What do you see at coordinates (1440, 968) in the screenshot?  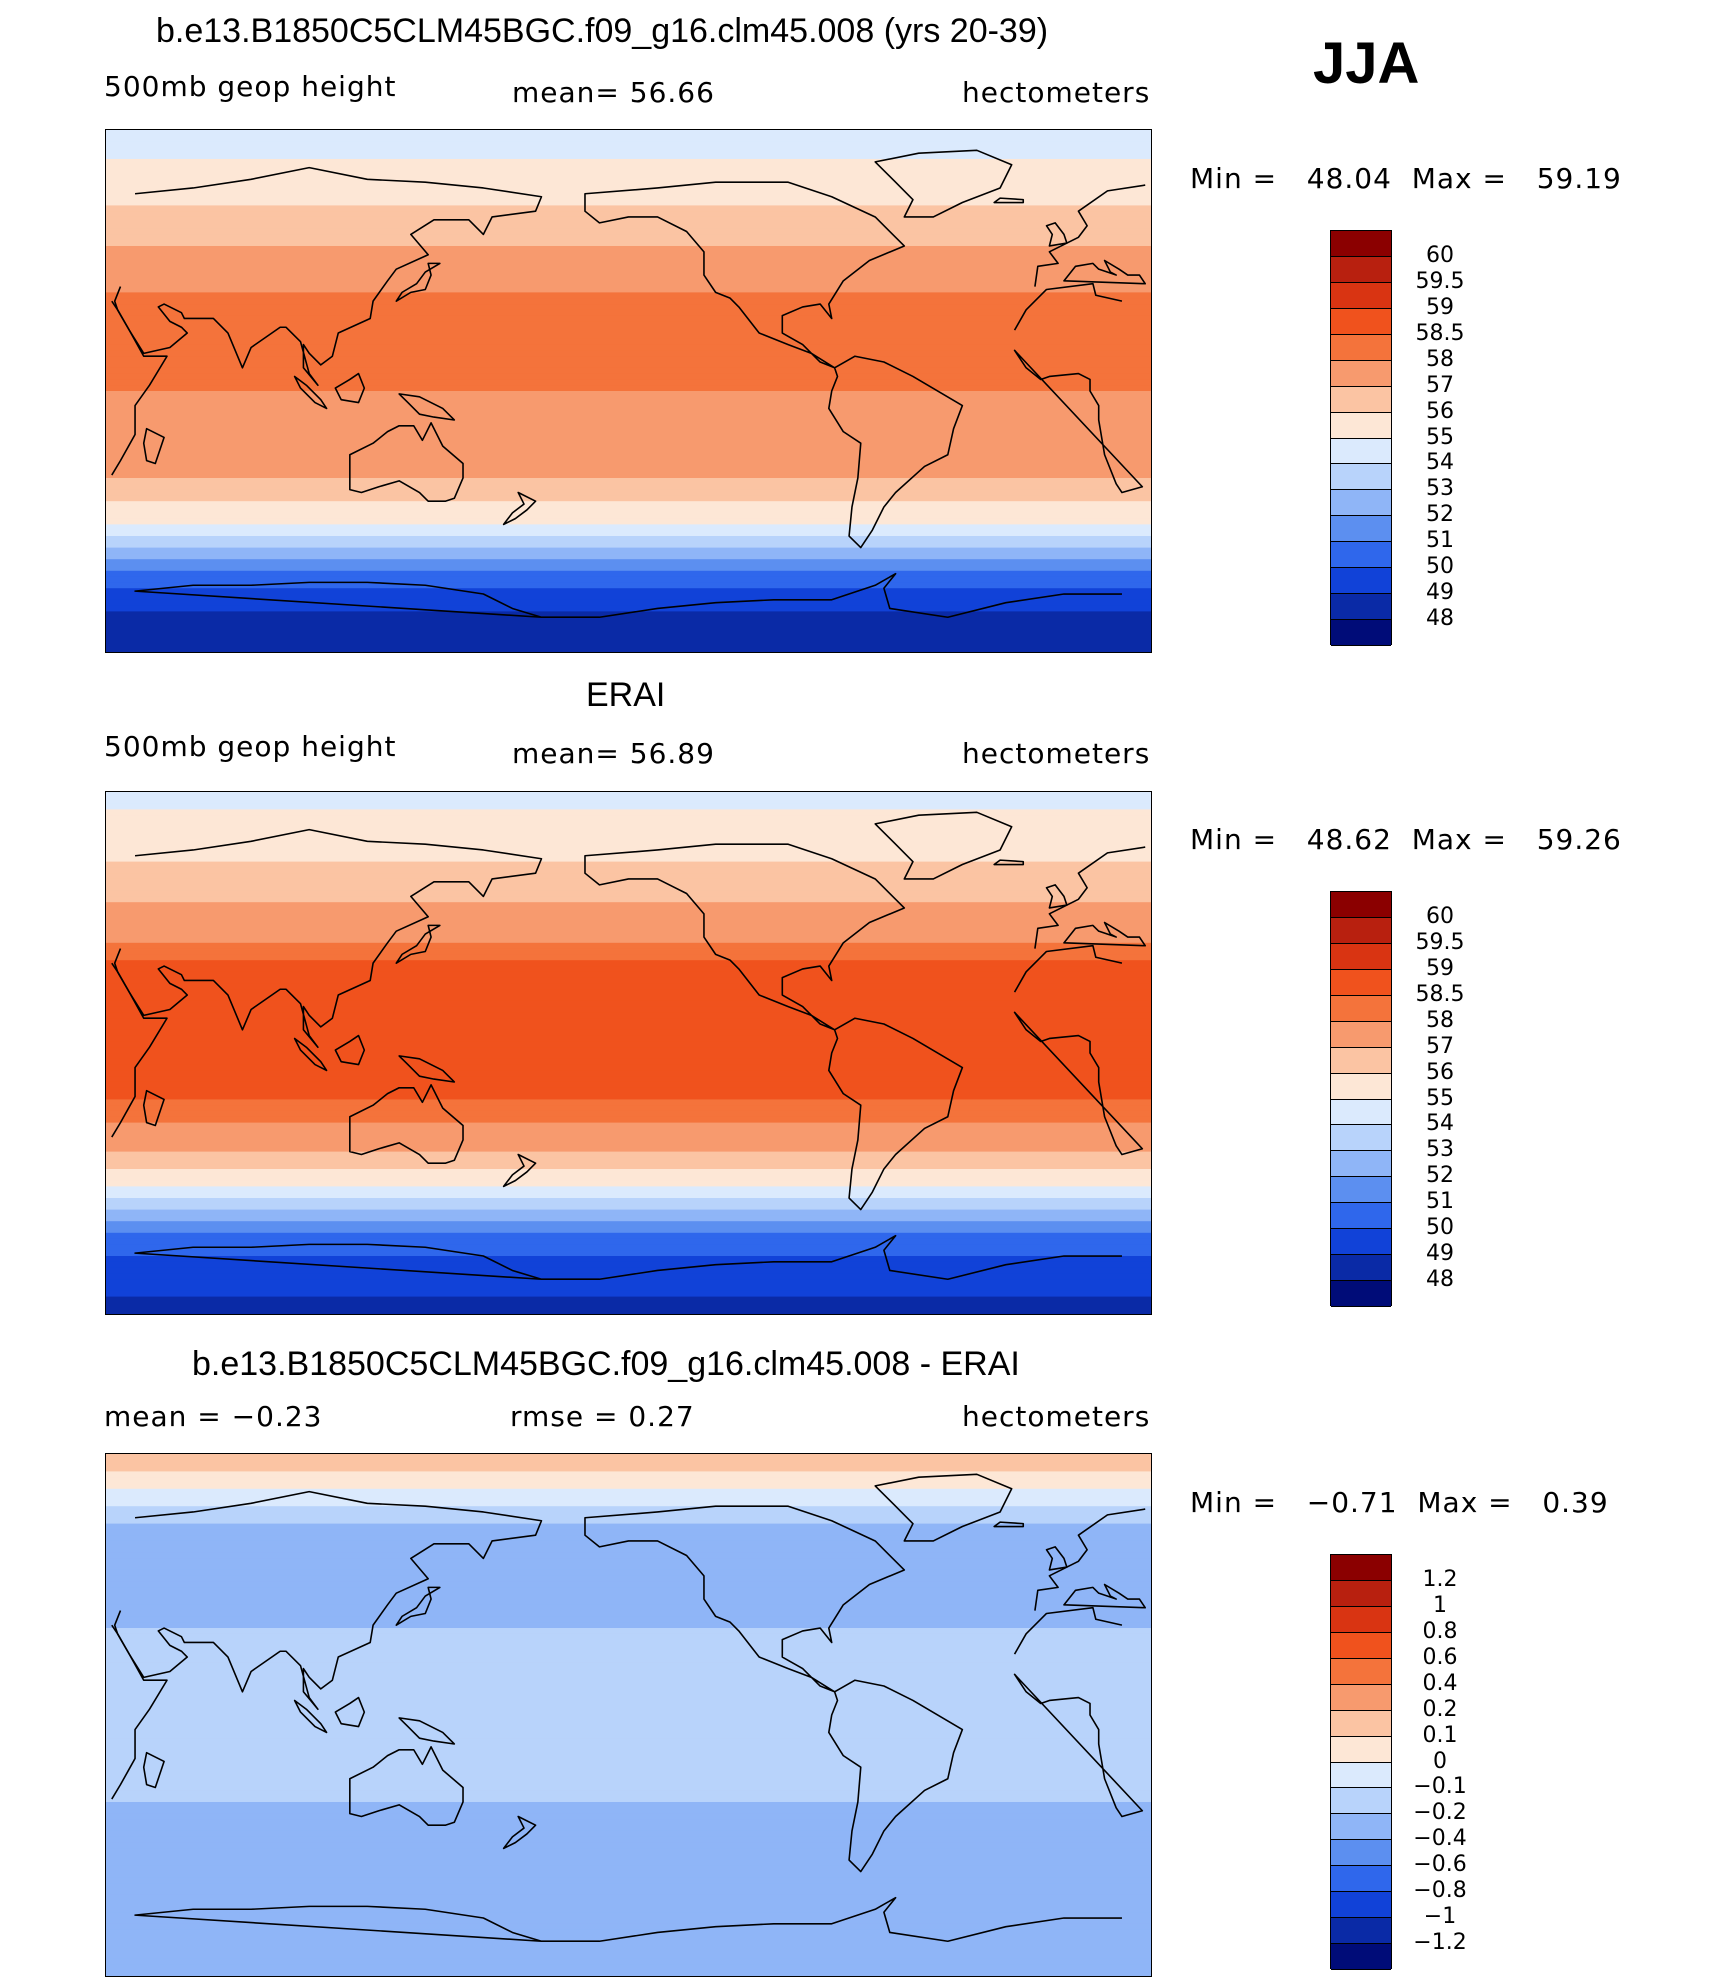 I see `colorbar-tick-label: 59` at bounding box center [1440, 968].